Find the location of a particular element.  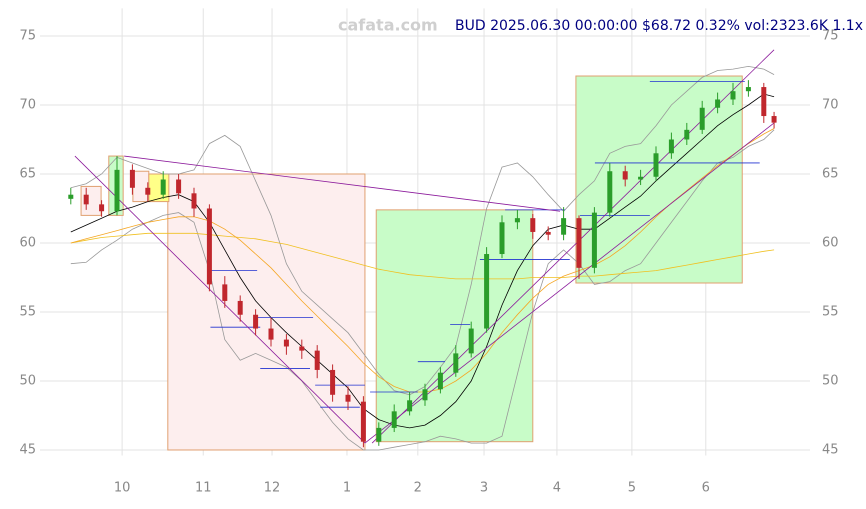

y-tick-label-right: 50 is located at coordinates (830, 380).